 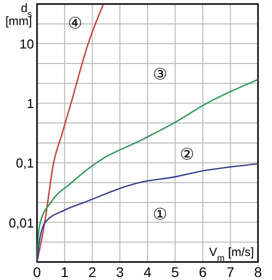 What do you see at coordinates (231, 254) in the screenshot?
I see `x-axis-title: V$_{m}$ [m/s]` at bounding box center [231, 254].